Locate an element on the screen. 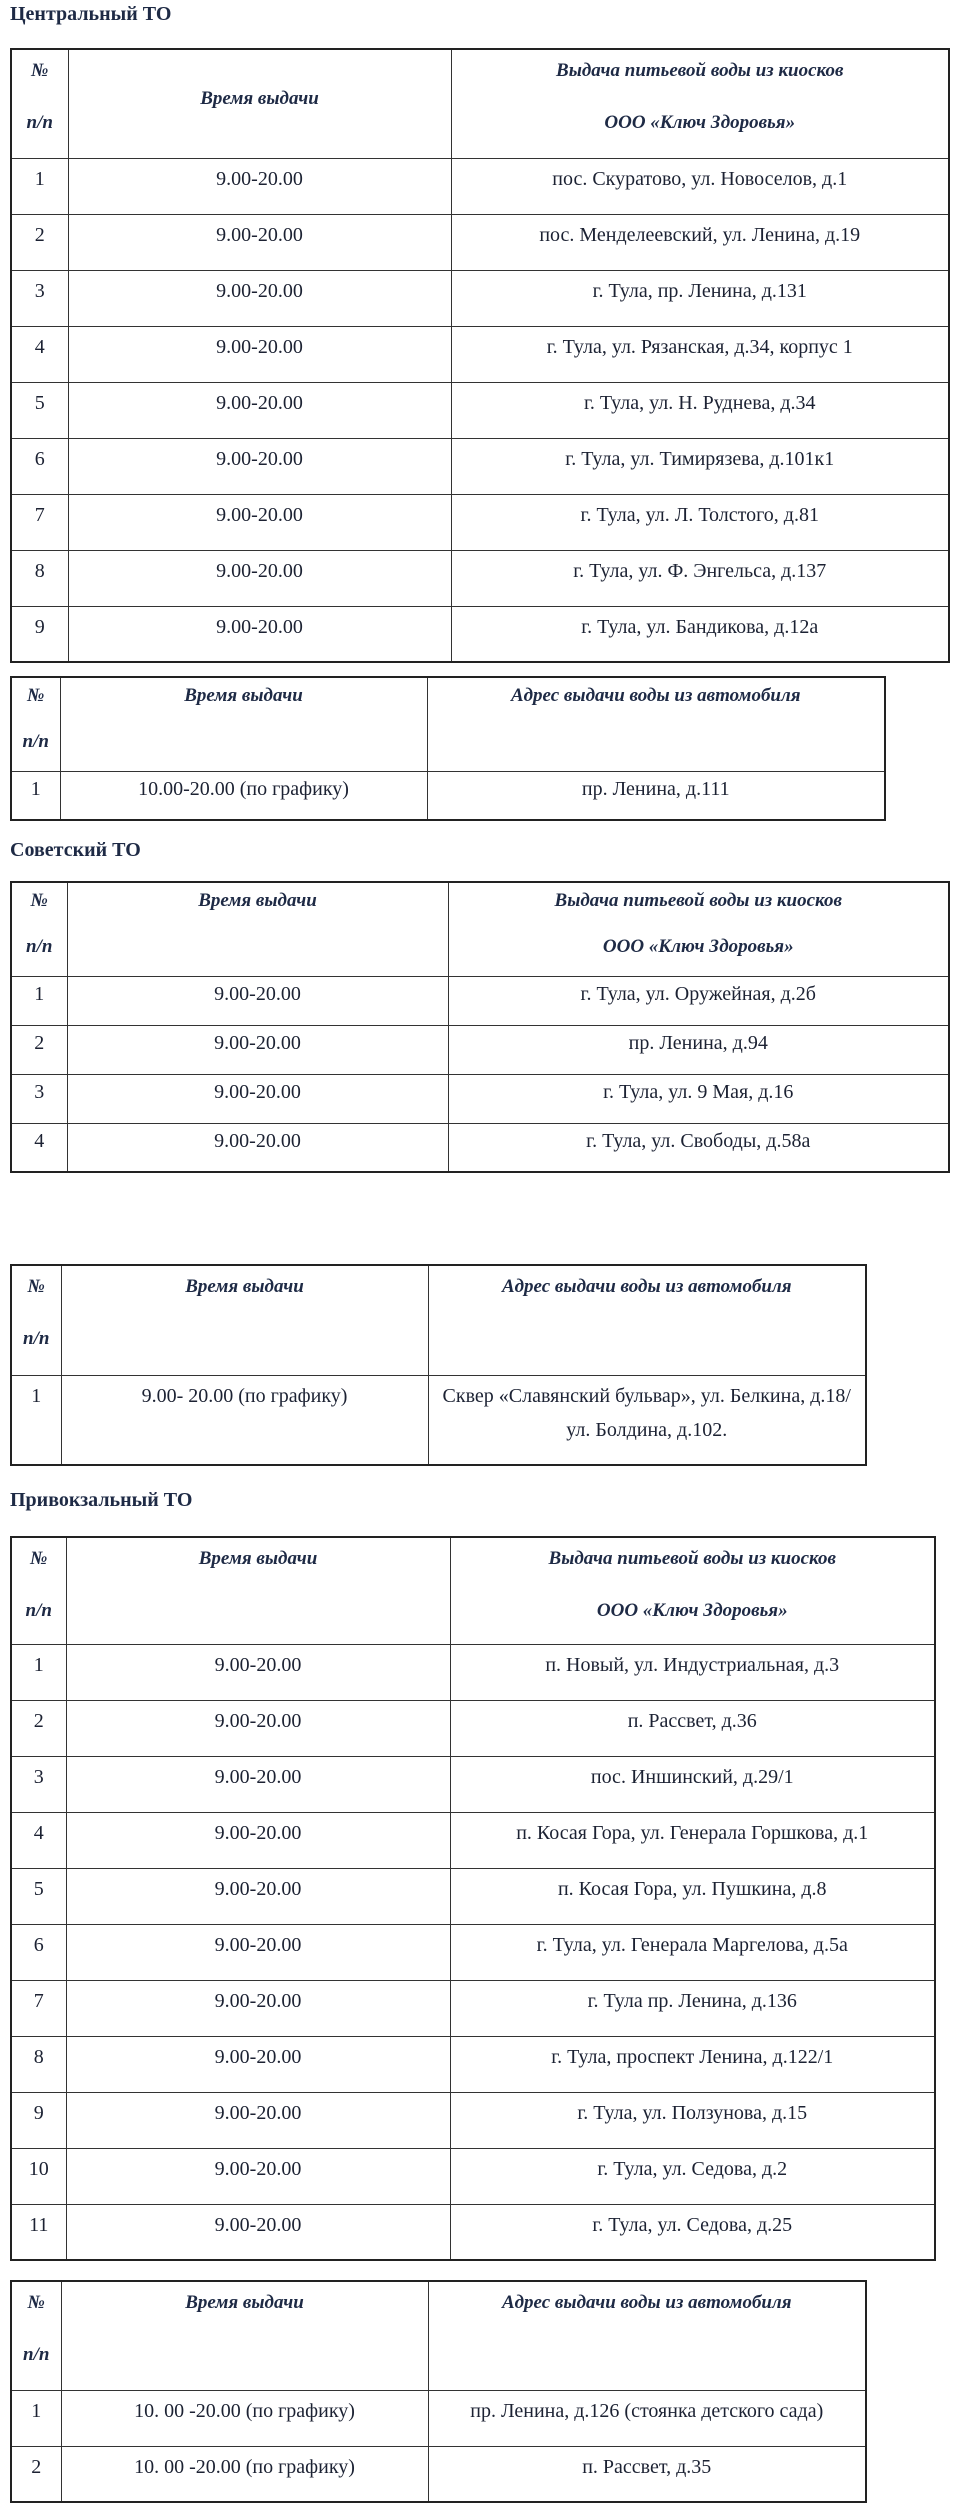 The width and height of the screenshot is (956, 2503). table-row: 9 9.00-20.00 г. Тула, ул. Бандикова, д.12а is located at coordinates (480, 634).